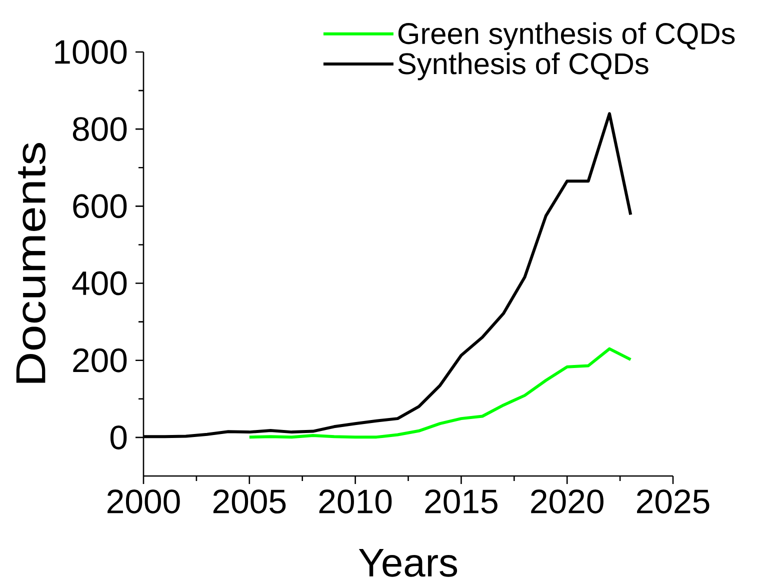 This screenshot has height=587, width=764. I want to click on x-tick-label: 2020, so click(567, 502).